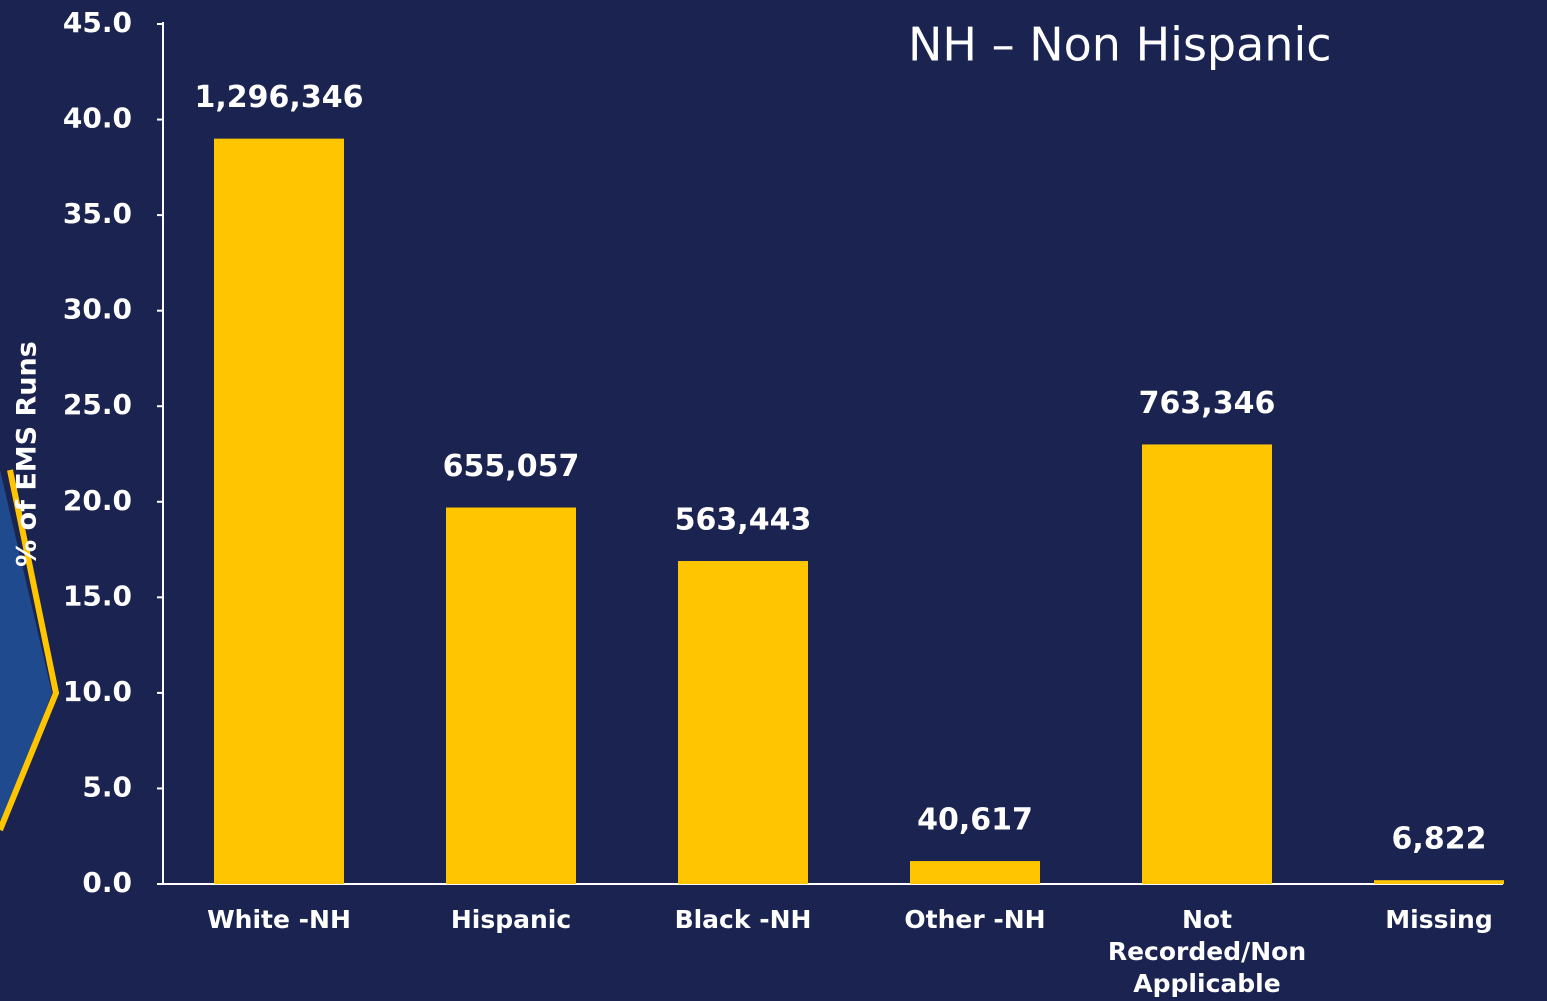  What do you see at coordinates (30, 650) in the screenshot?
I see `decor-chevron-edge` at bounding box center [30, 650].